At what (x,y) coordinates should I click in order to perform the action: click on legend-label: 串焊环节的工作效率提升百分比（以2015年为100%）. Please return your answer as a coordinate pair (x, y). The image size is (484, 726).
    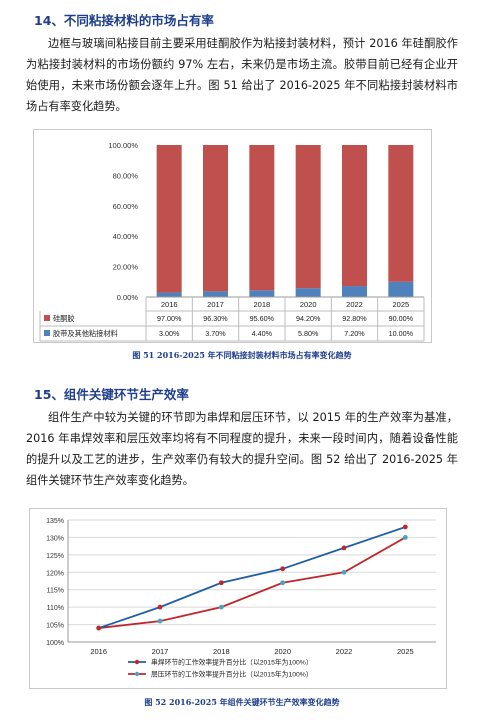
    Looking at the image, I should click on (232, 662).